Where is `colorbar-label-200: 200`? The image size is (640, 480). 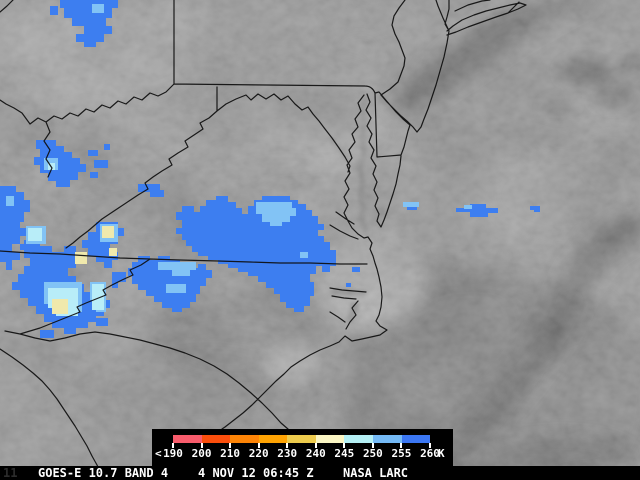
colorbar-label-200: 200 is located at coordinates (201, 453).